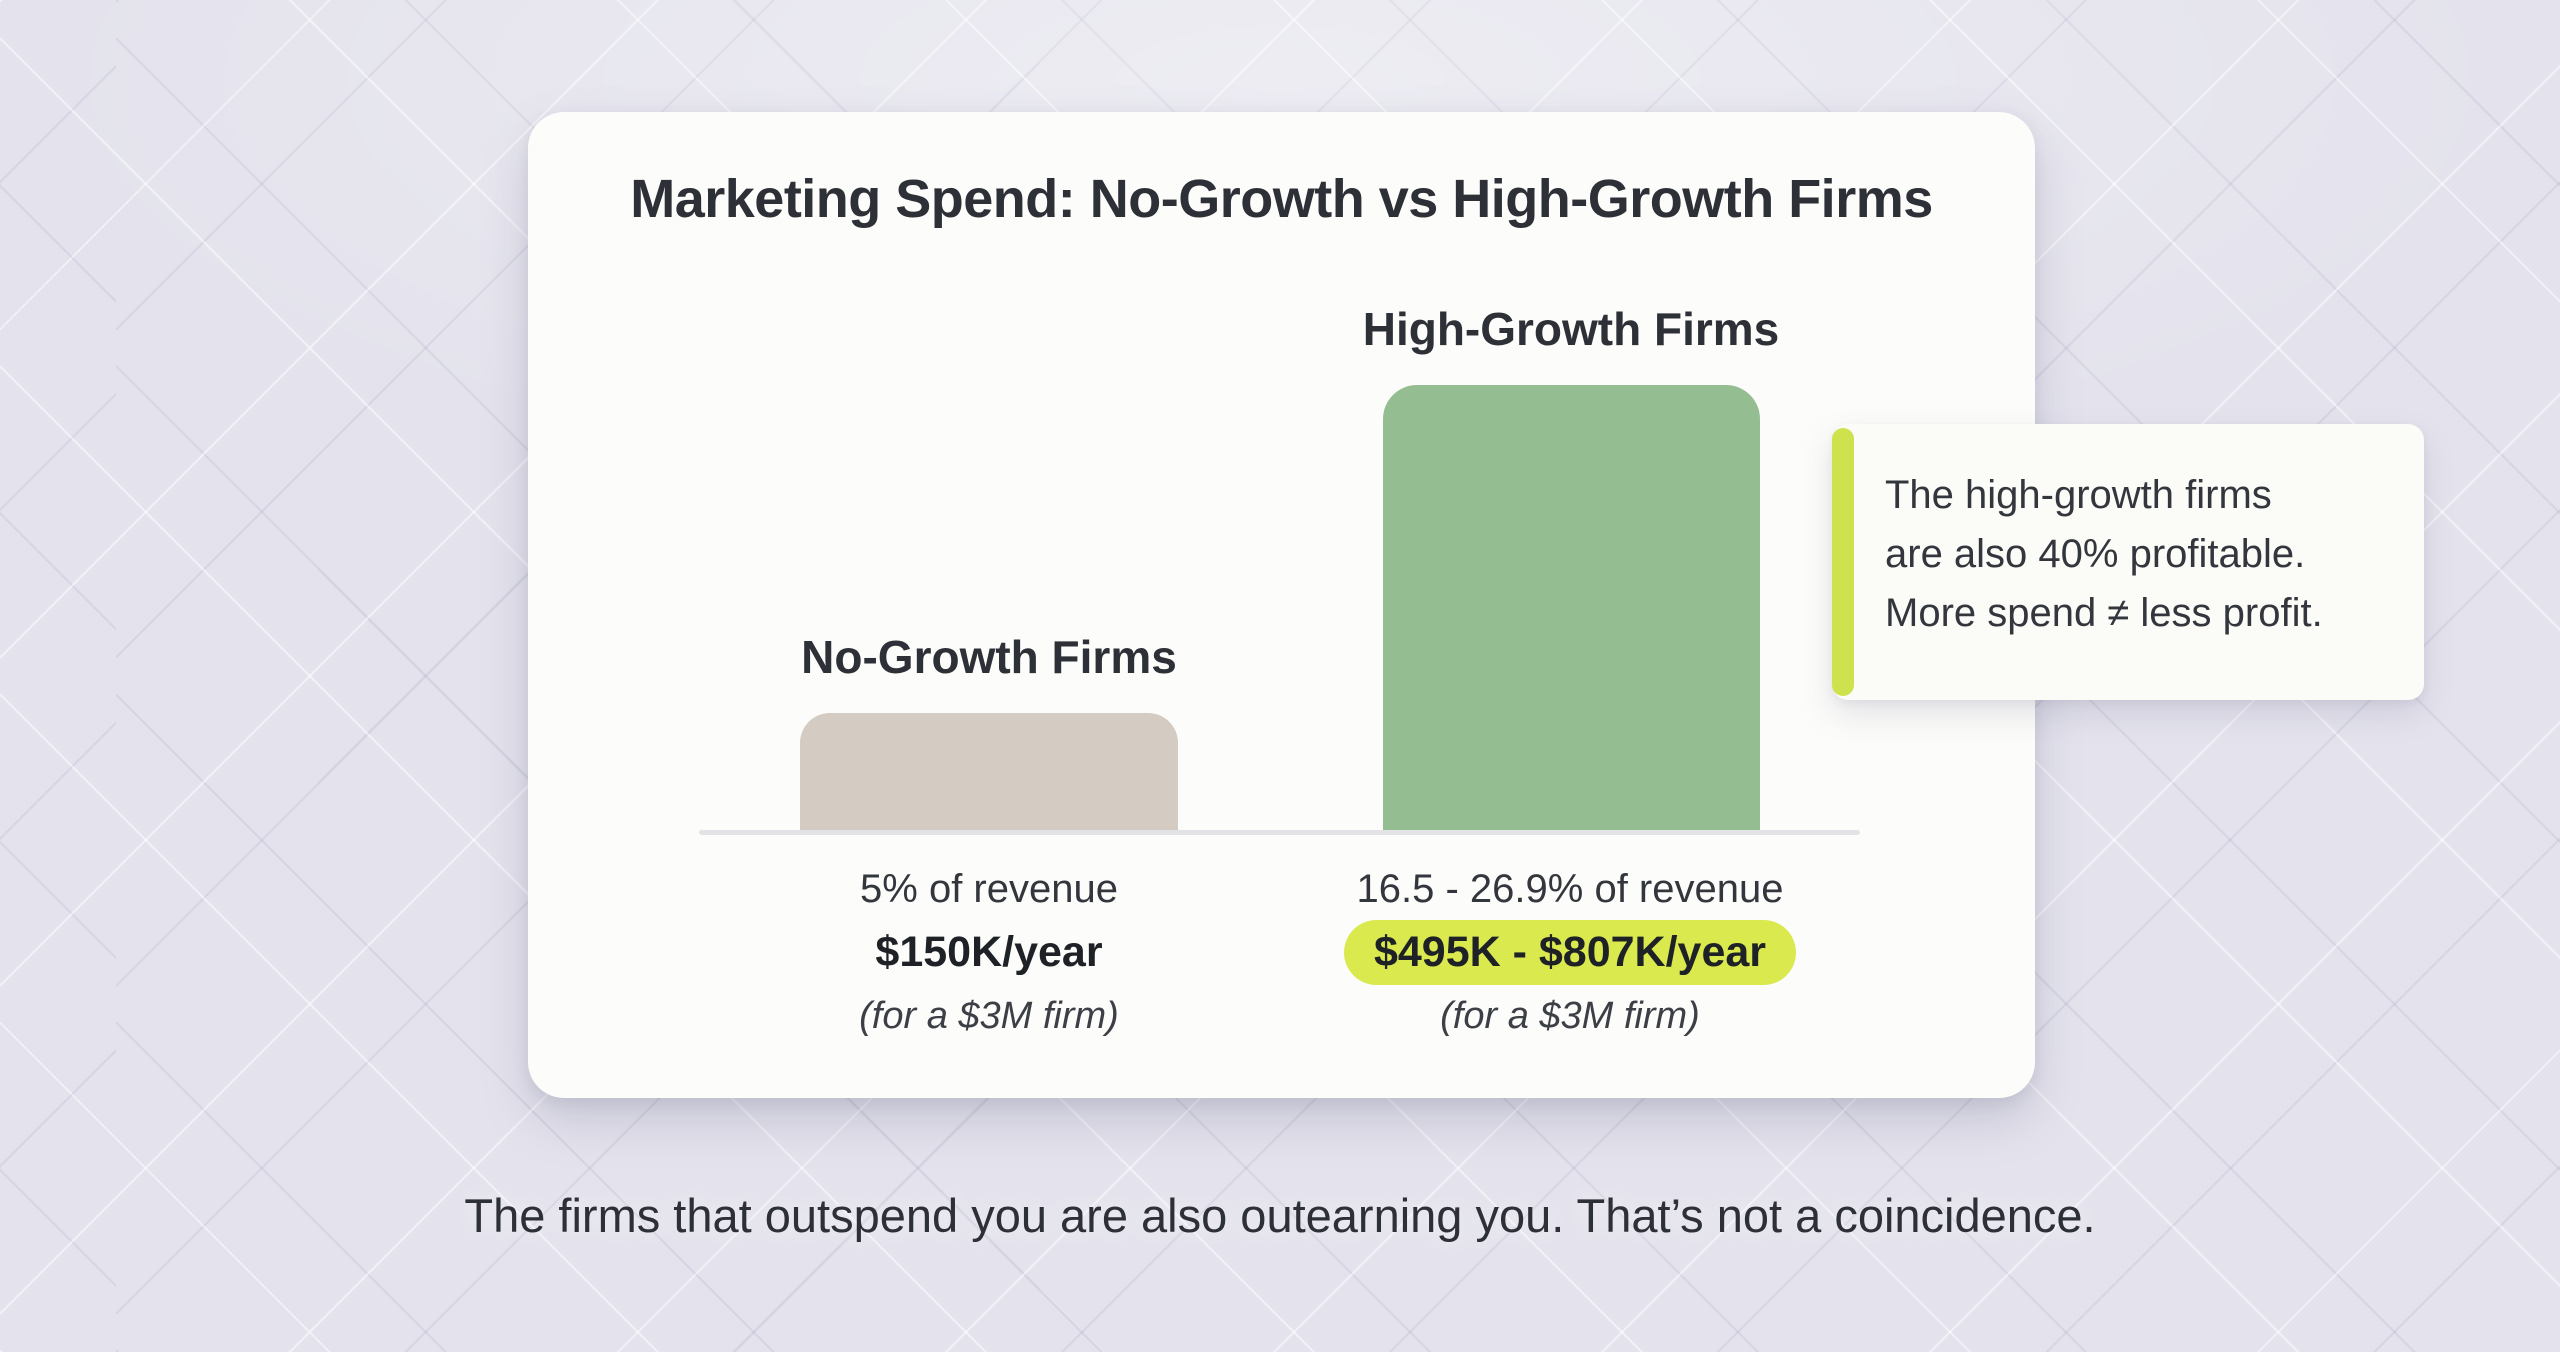 The image size is (2560, 1352). Describe the element at coordinates (989, 657) in the screenshot. I see `bar-label-no-growth: No-Growth Firms` at that location.